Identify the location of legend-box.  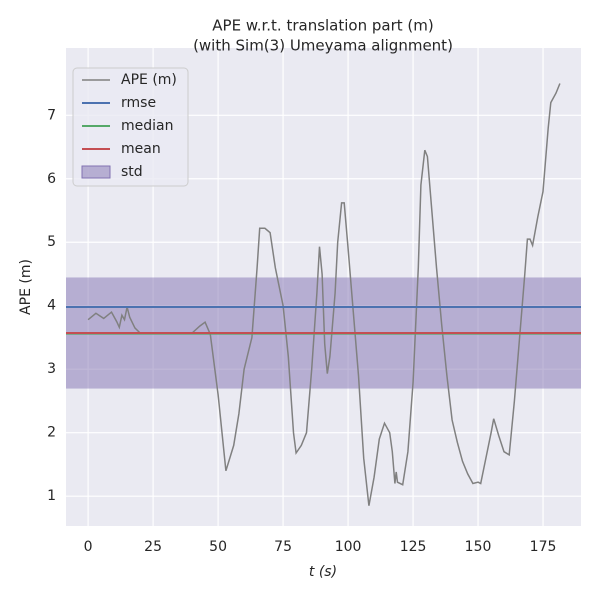
(130, 127).